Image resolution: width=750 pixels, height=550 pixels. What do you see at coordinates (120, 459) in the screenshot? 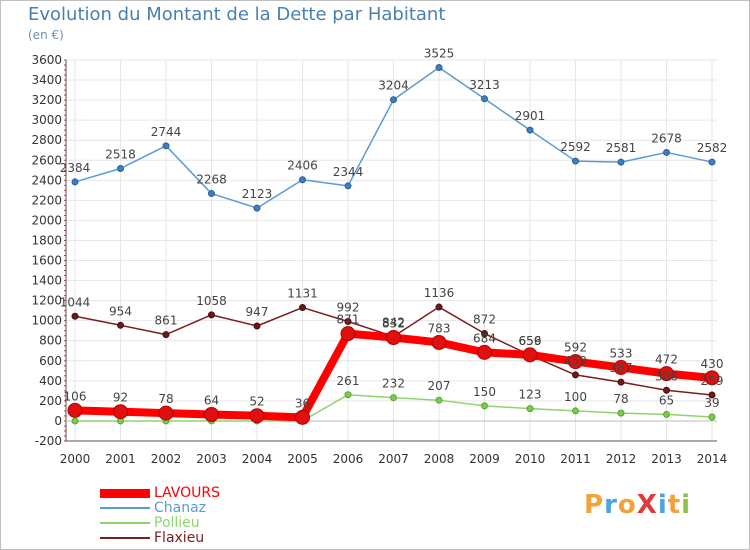
I see `x-tick-label: 2001` at bounding box center [120, 459].